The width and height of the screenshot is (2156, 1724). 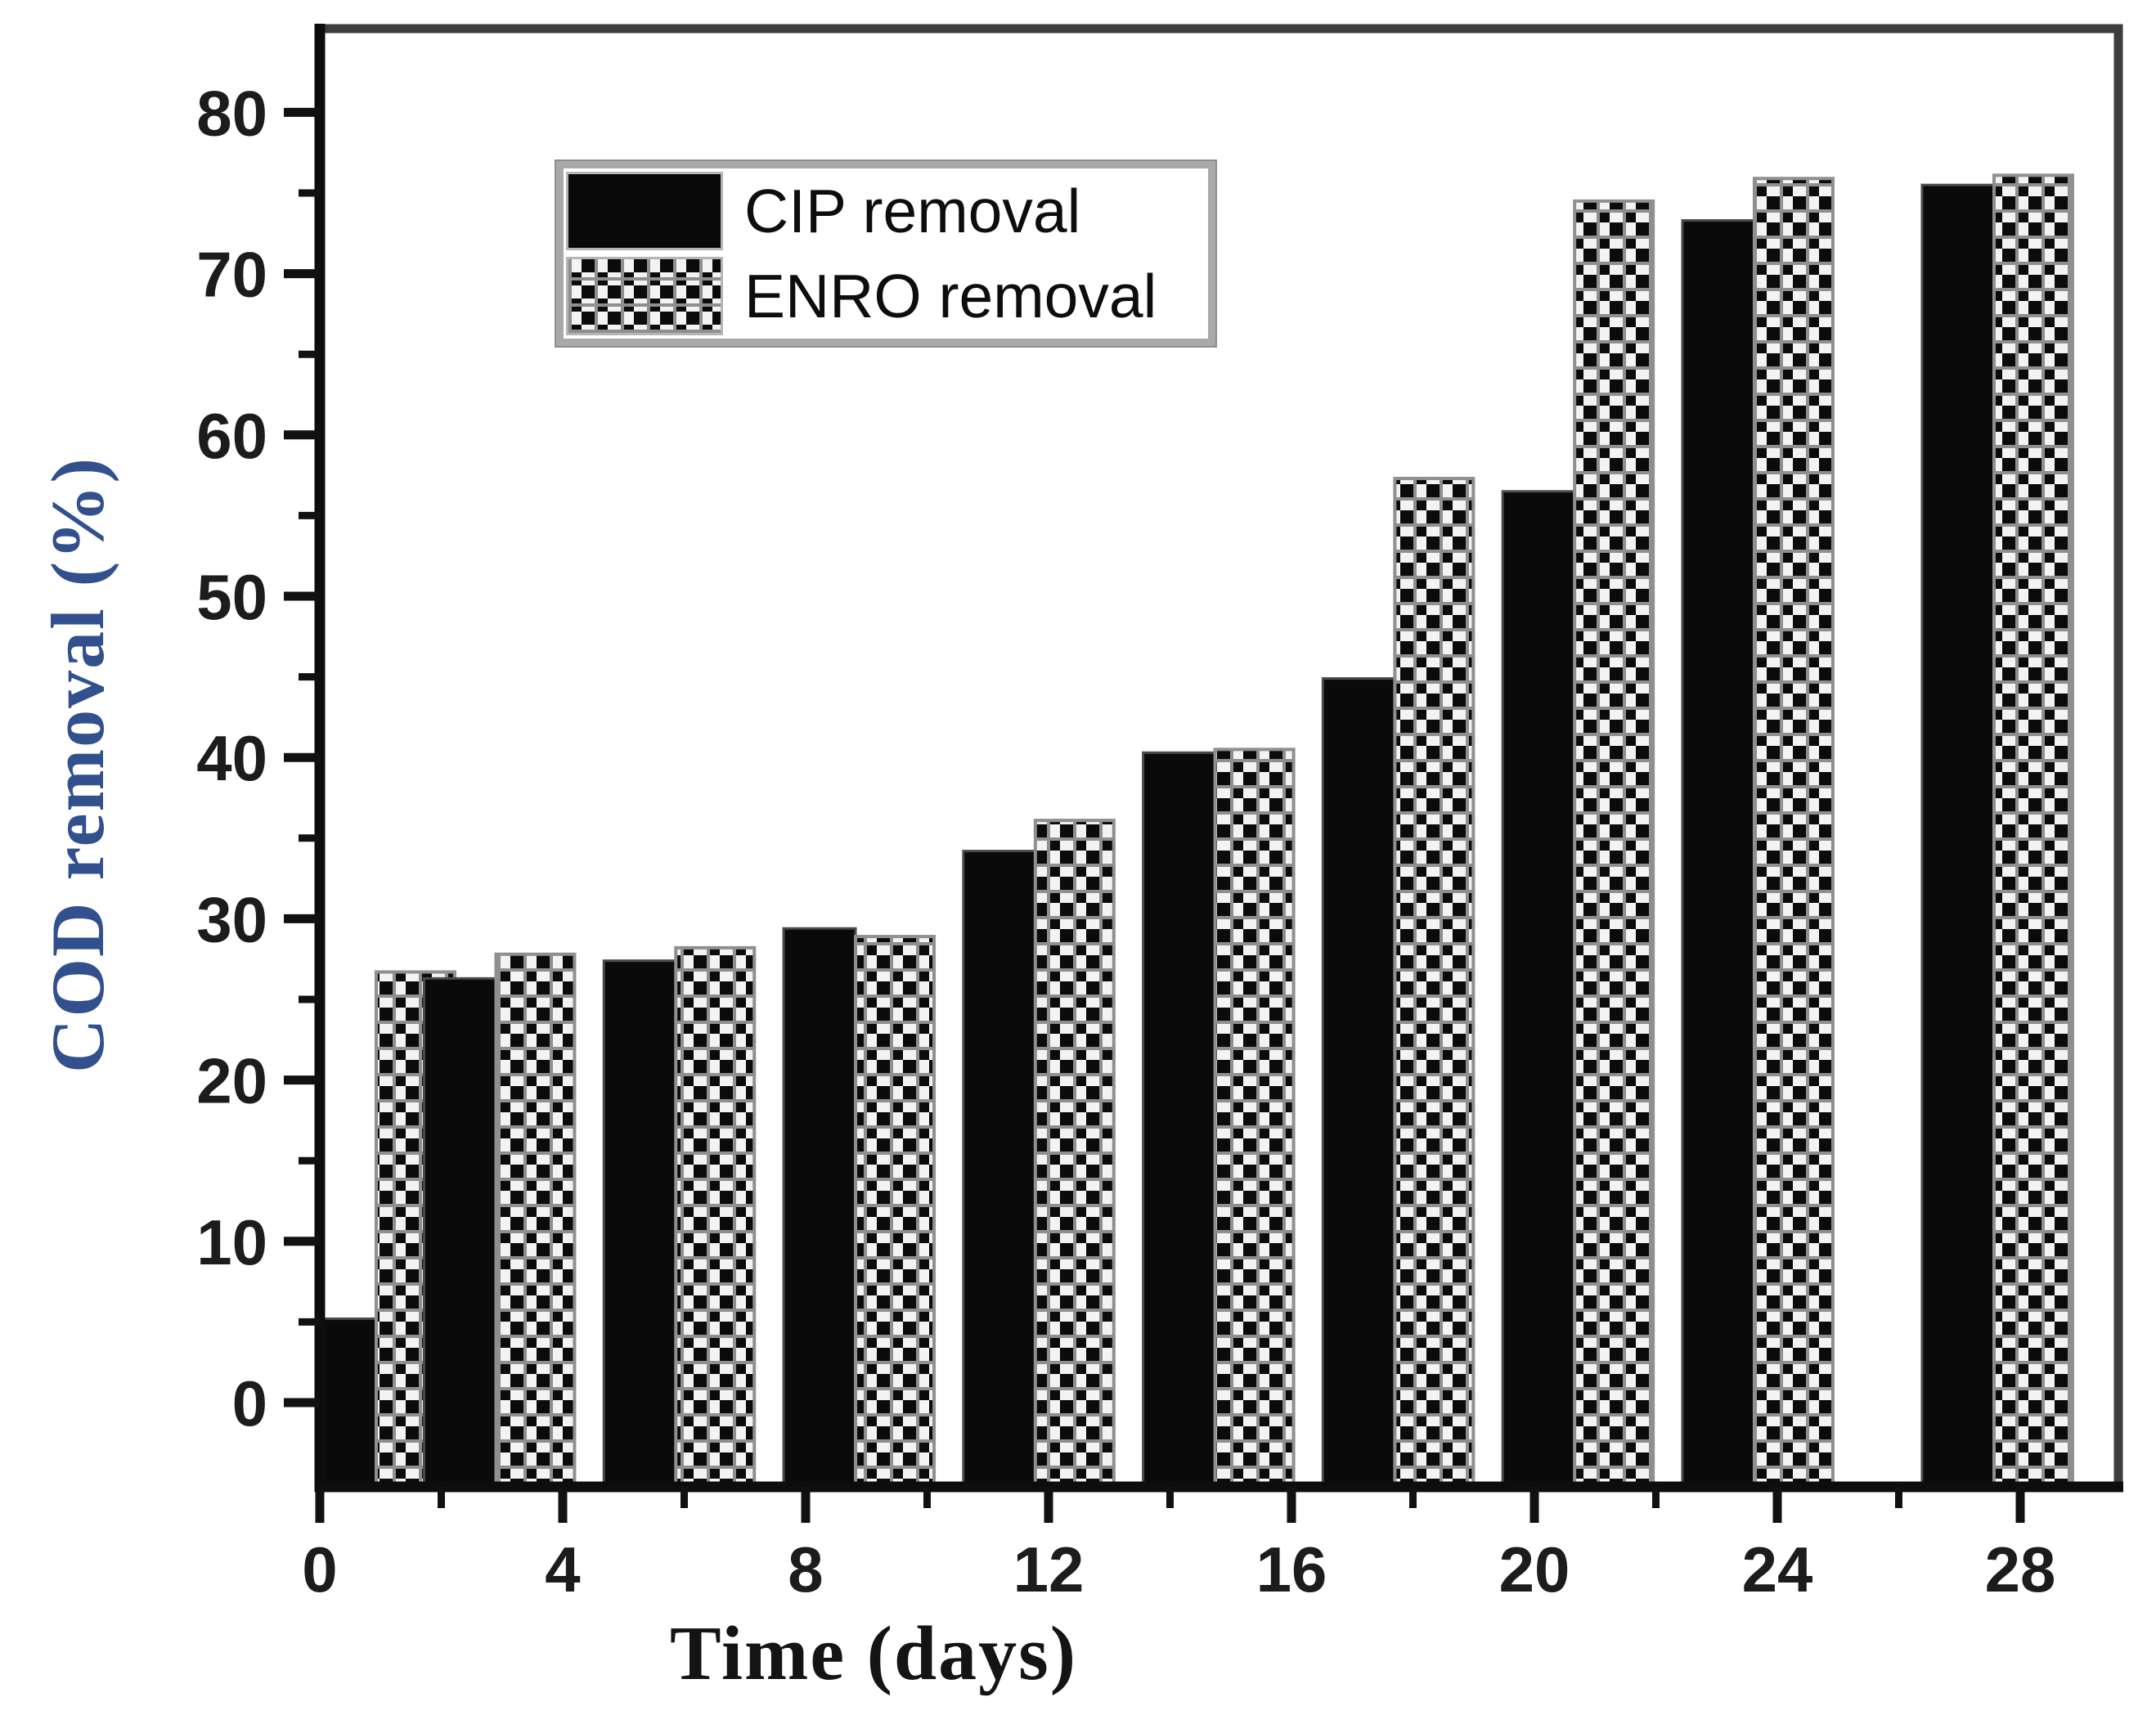 I want to click on legend-item-cip: CIP removal, so click(x=887, y=211).